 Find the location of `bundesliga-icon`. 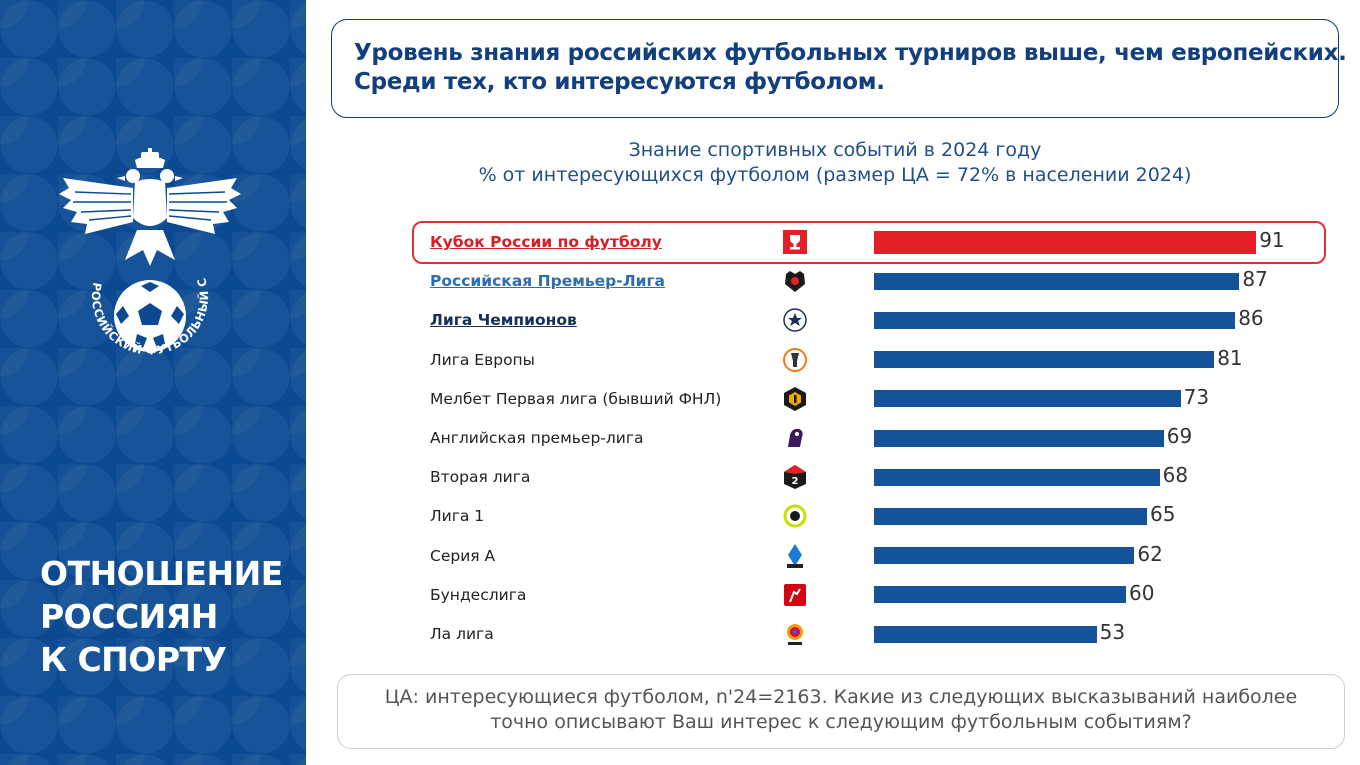

bundesliga-icon is located at coordinates (795, 595).